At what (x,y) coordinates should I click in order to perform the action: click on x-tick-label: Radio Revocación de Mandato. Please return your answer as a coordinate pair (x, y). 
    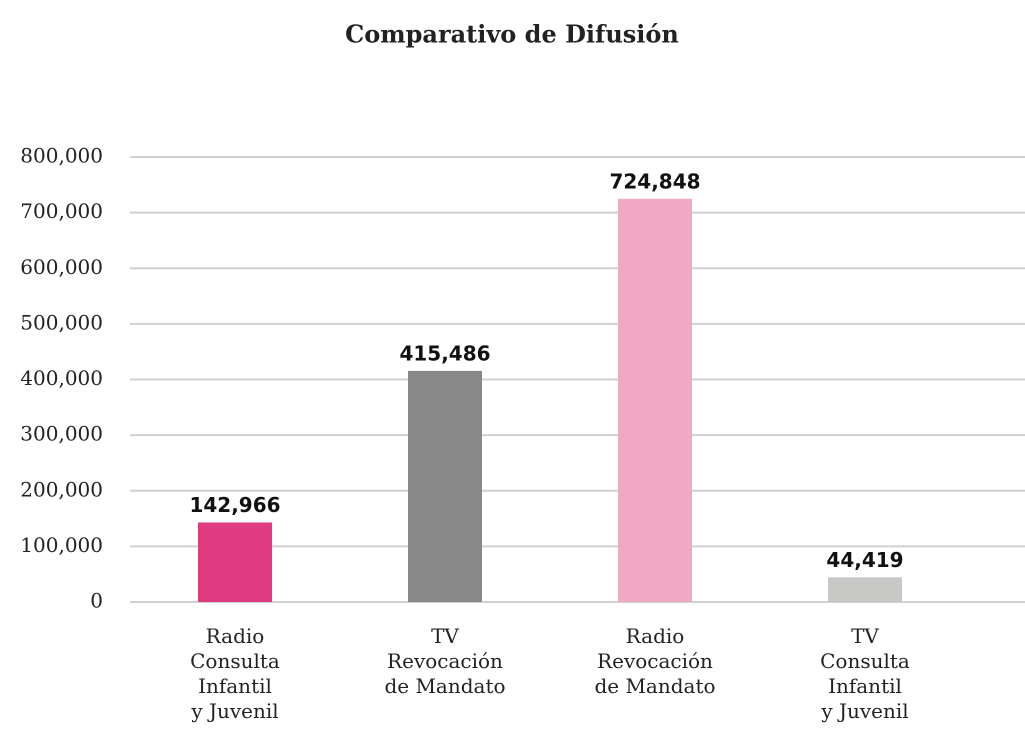
    Looking at the image, I should click on (655, 661).